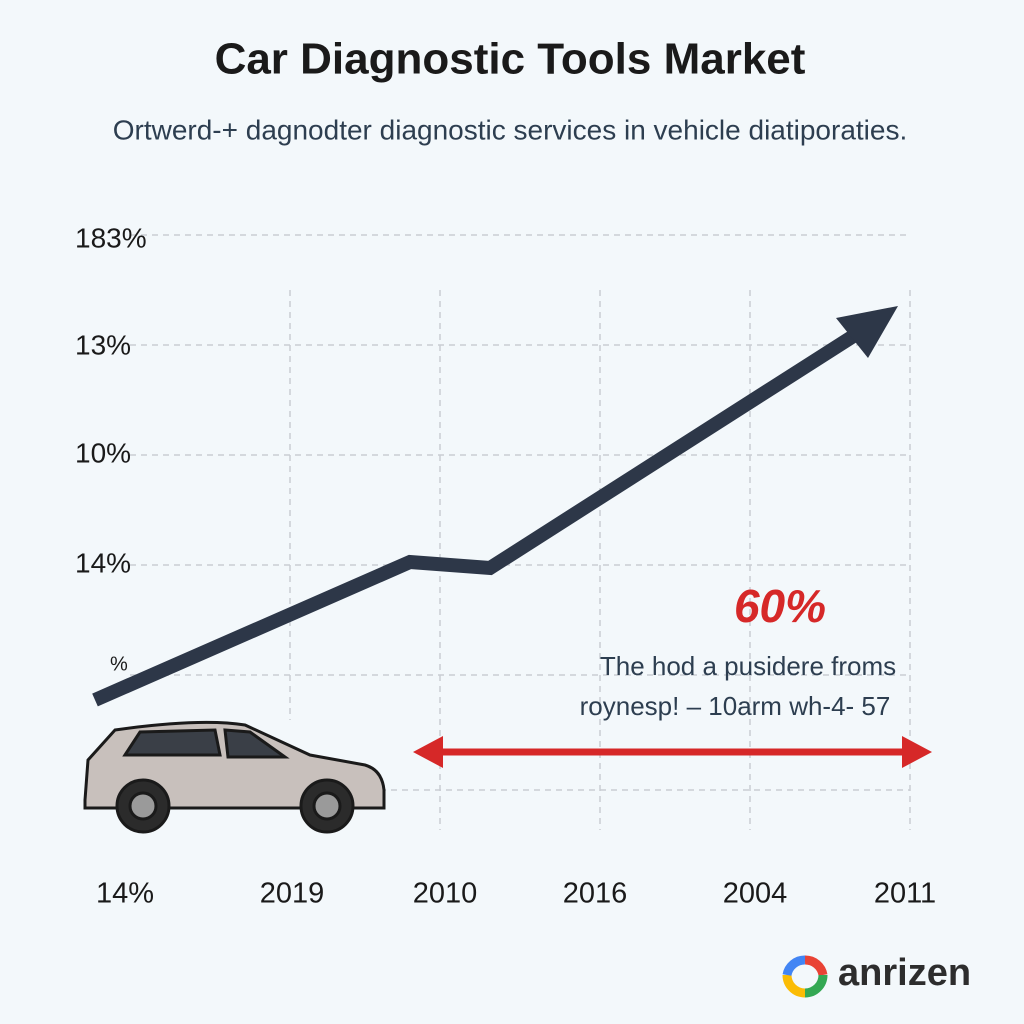  What do you see at coordinates (516, 894) in the screenshot?
I see `x-labels: 14% 2019 2010 2016 2004 2011` at bounding box center [516, 894].